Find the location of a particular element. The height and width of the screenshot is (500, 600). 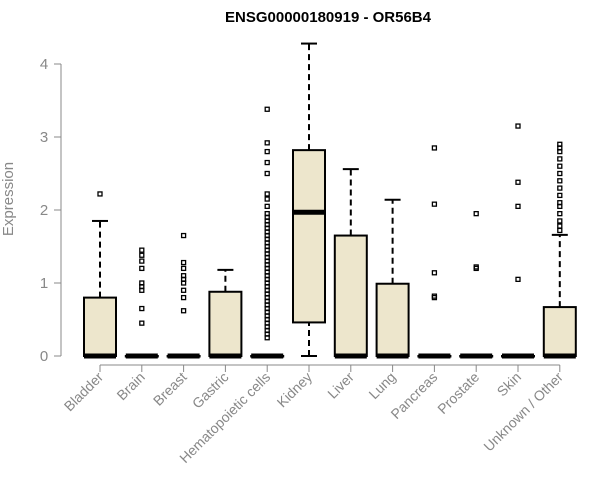

y-axis-label: Expression is located at coordinates (8, 199).